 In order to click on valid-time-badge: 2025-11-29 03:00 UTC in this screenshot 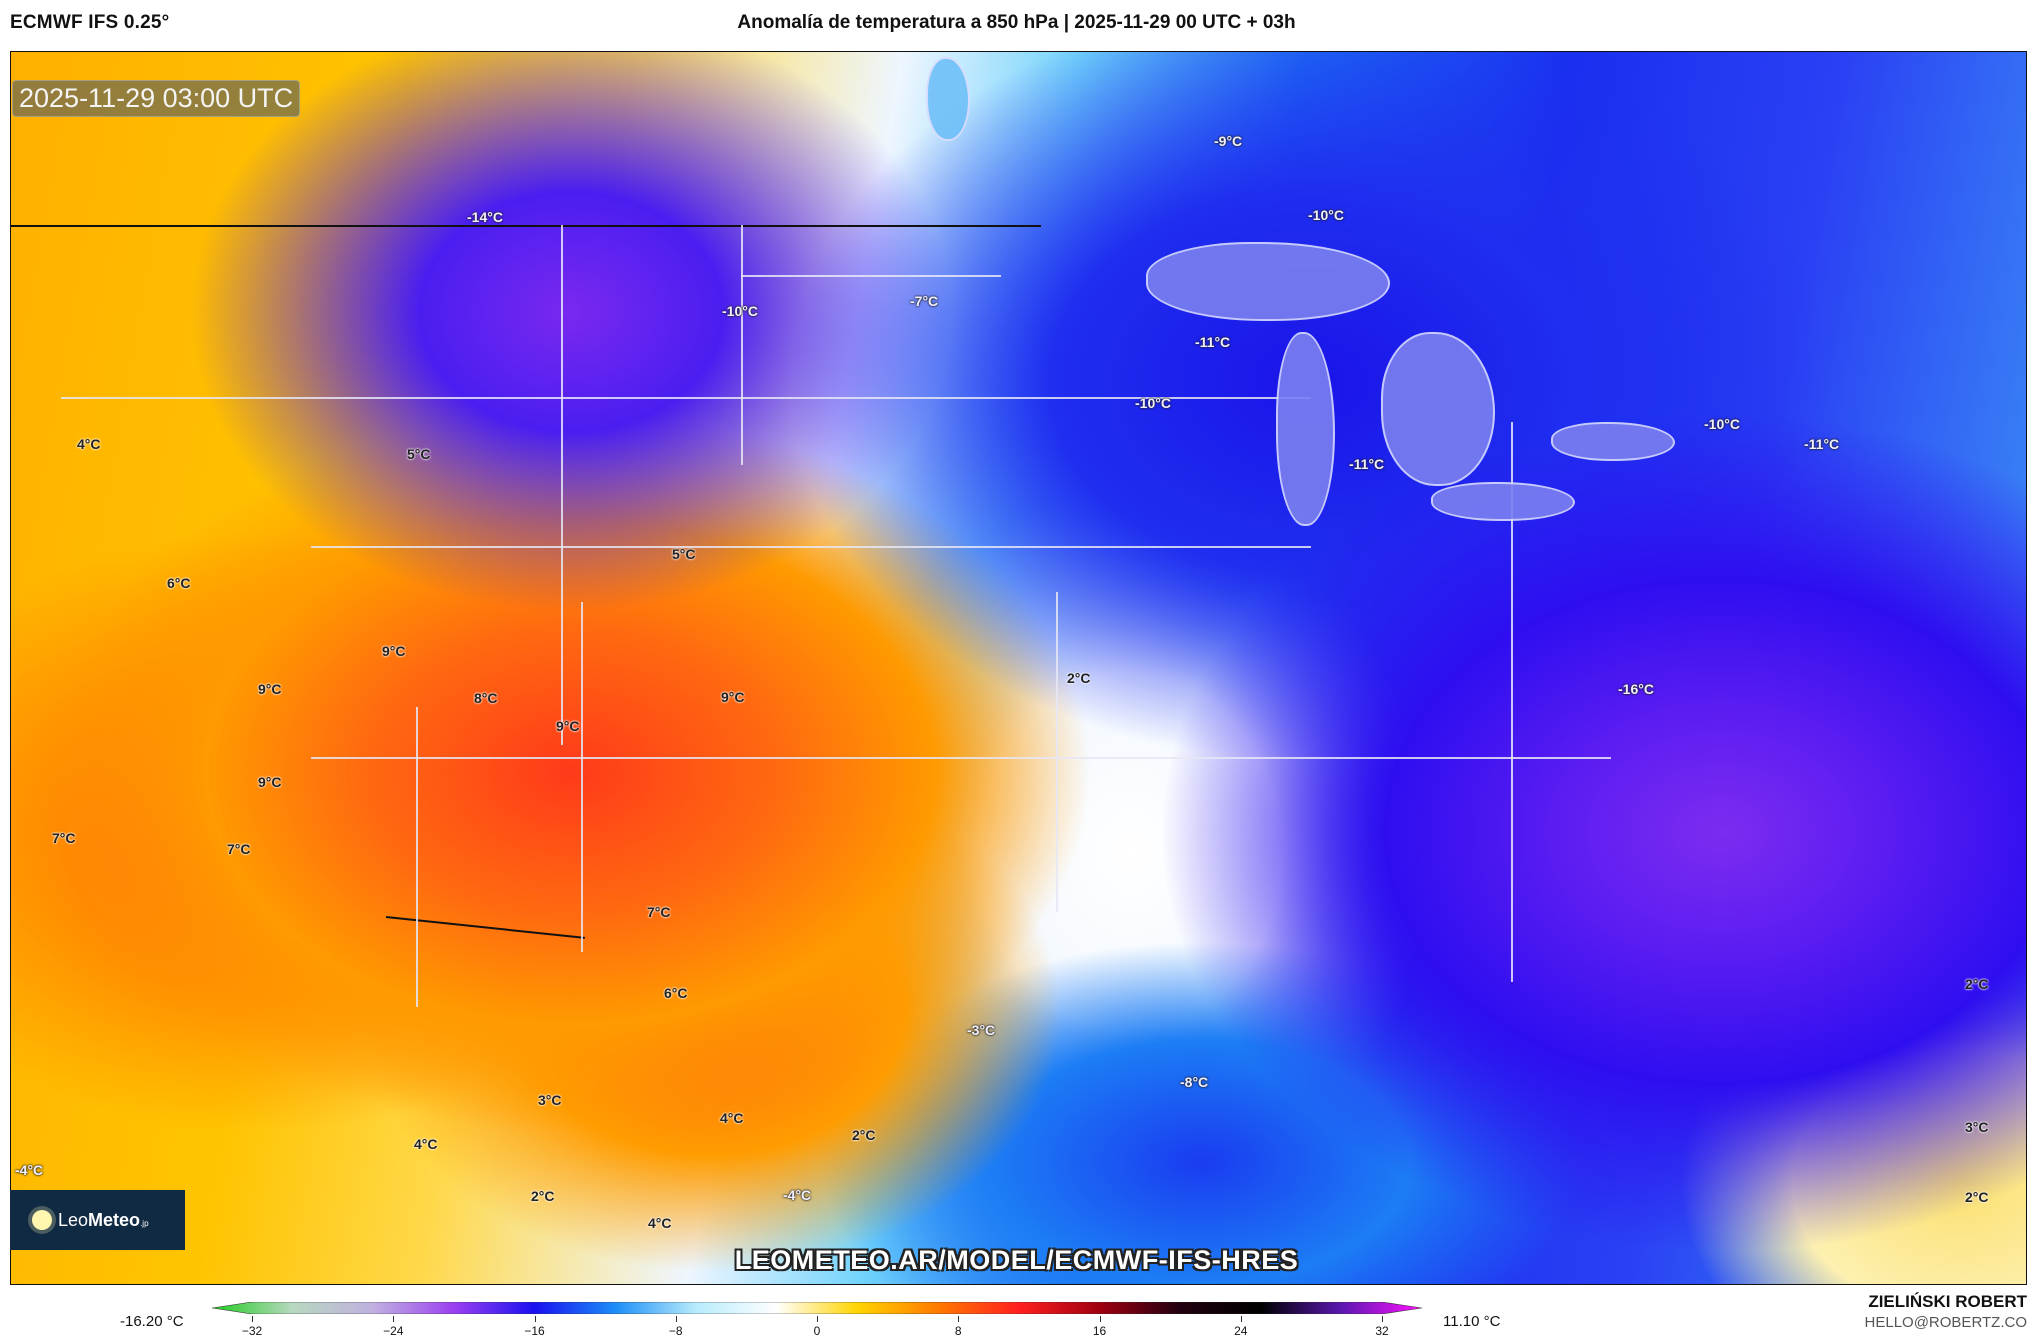, I will do `click(156, 98)`.